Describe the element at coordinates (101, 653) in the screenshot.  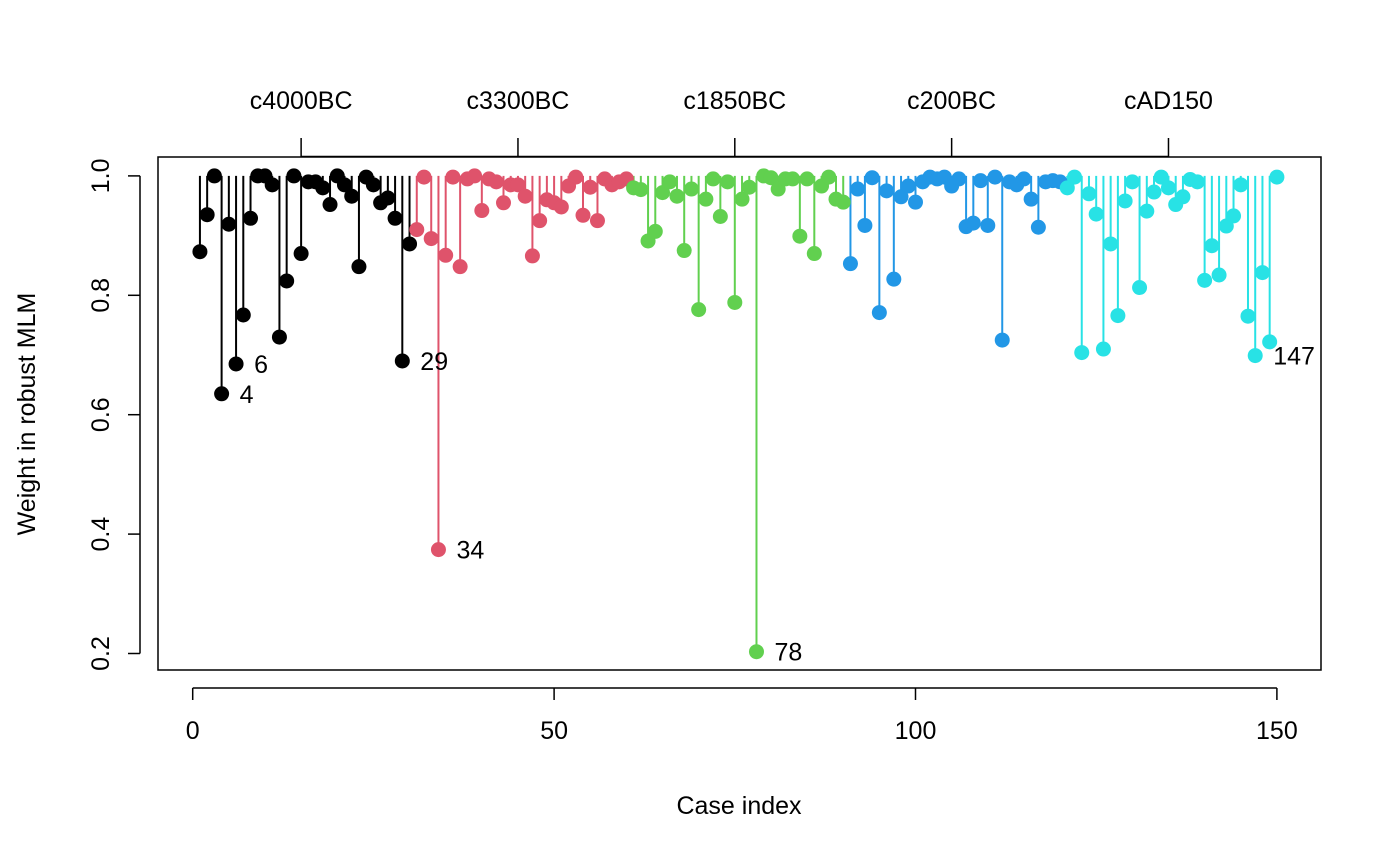
I see `y-tick-label: 0.2` at that location.